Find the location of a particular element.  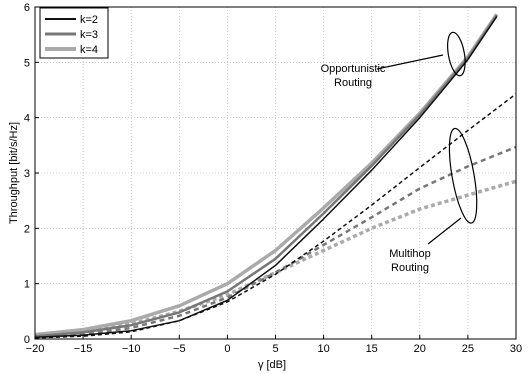

x-tick-label: 0 is located at coordinates (227, 349).